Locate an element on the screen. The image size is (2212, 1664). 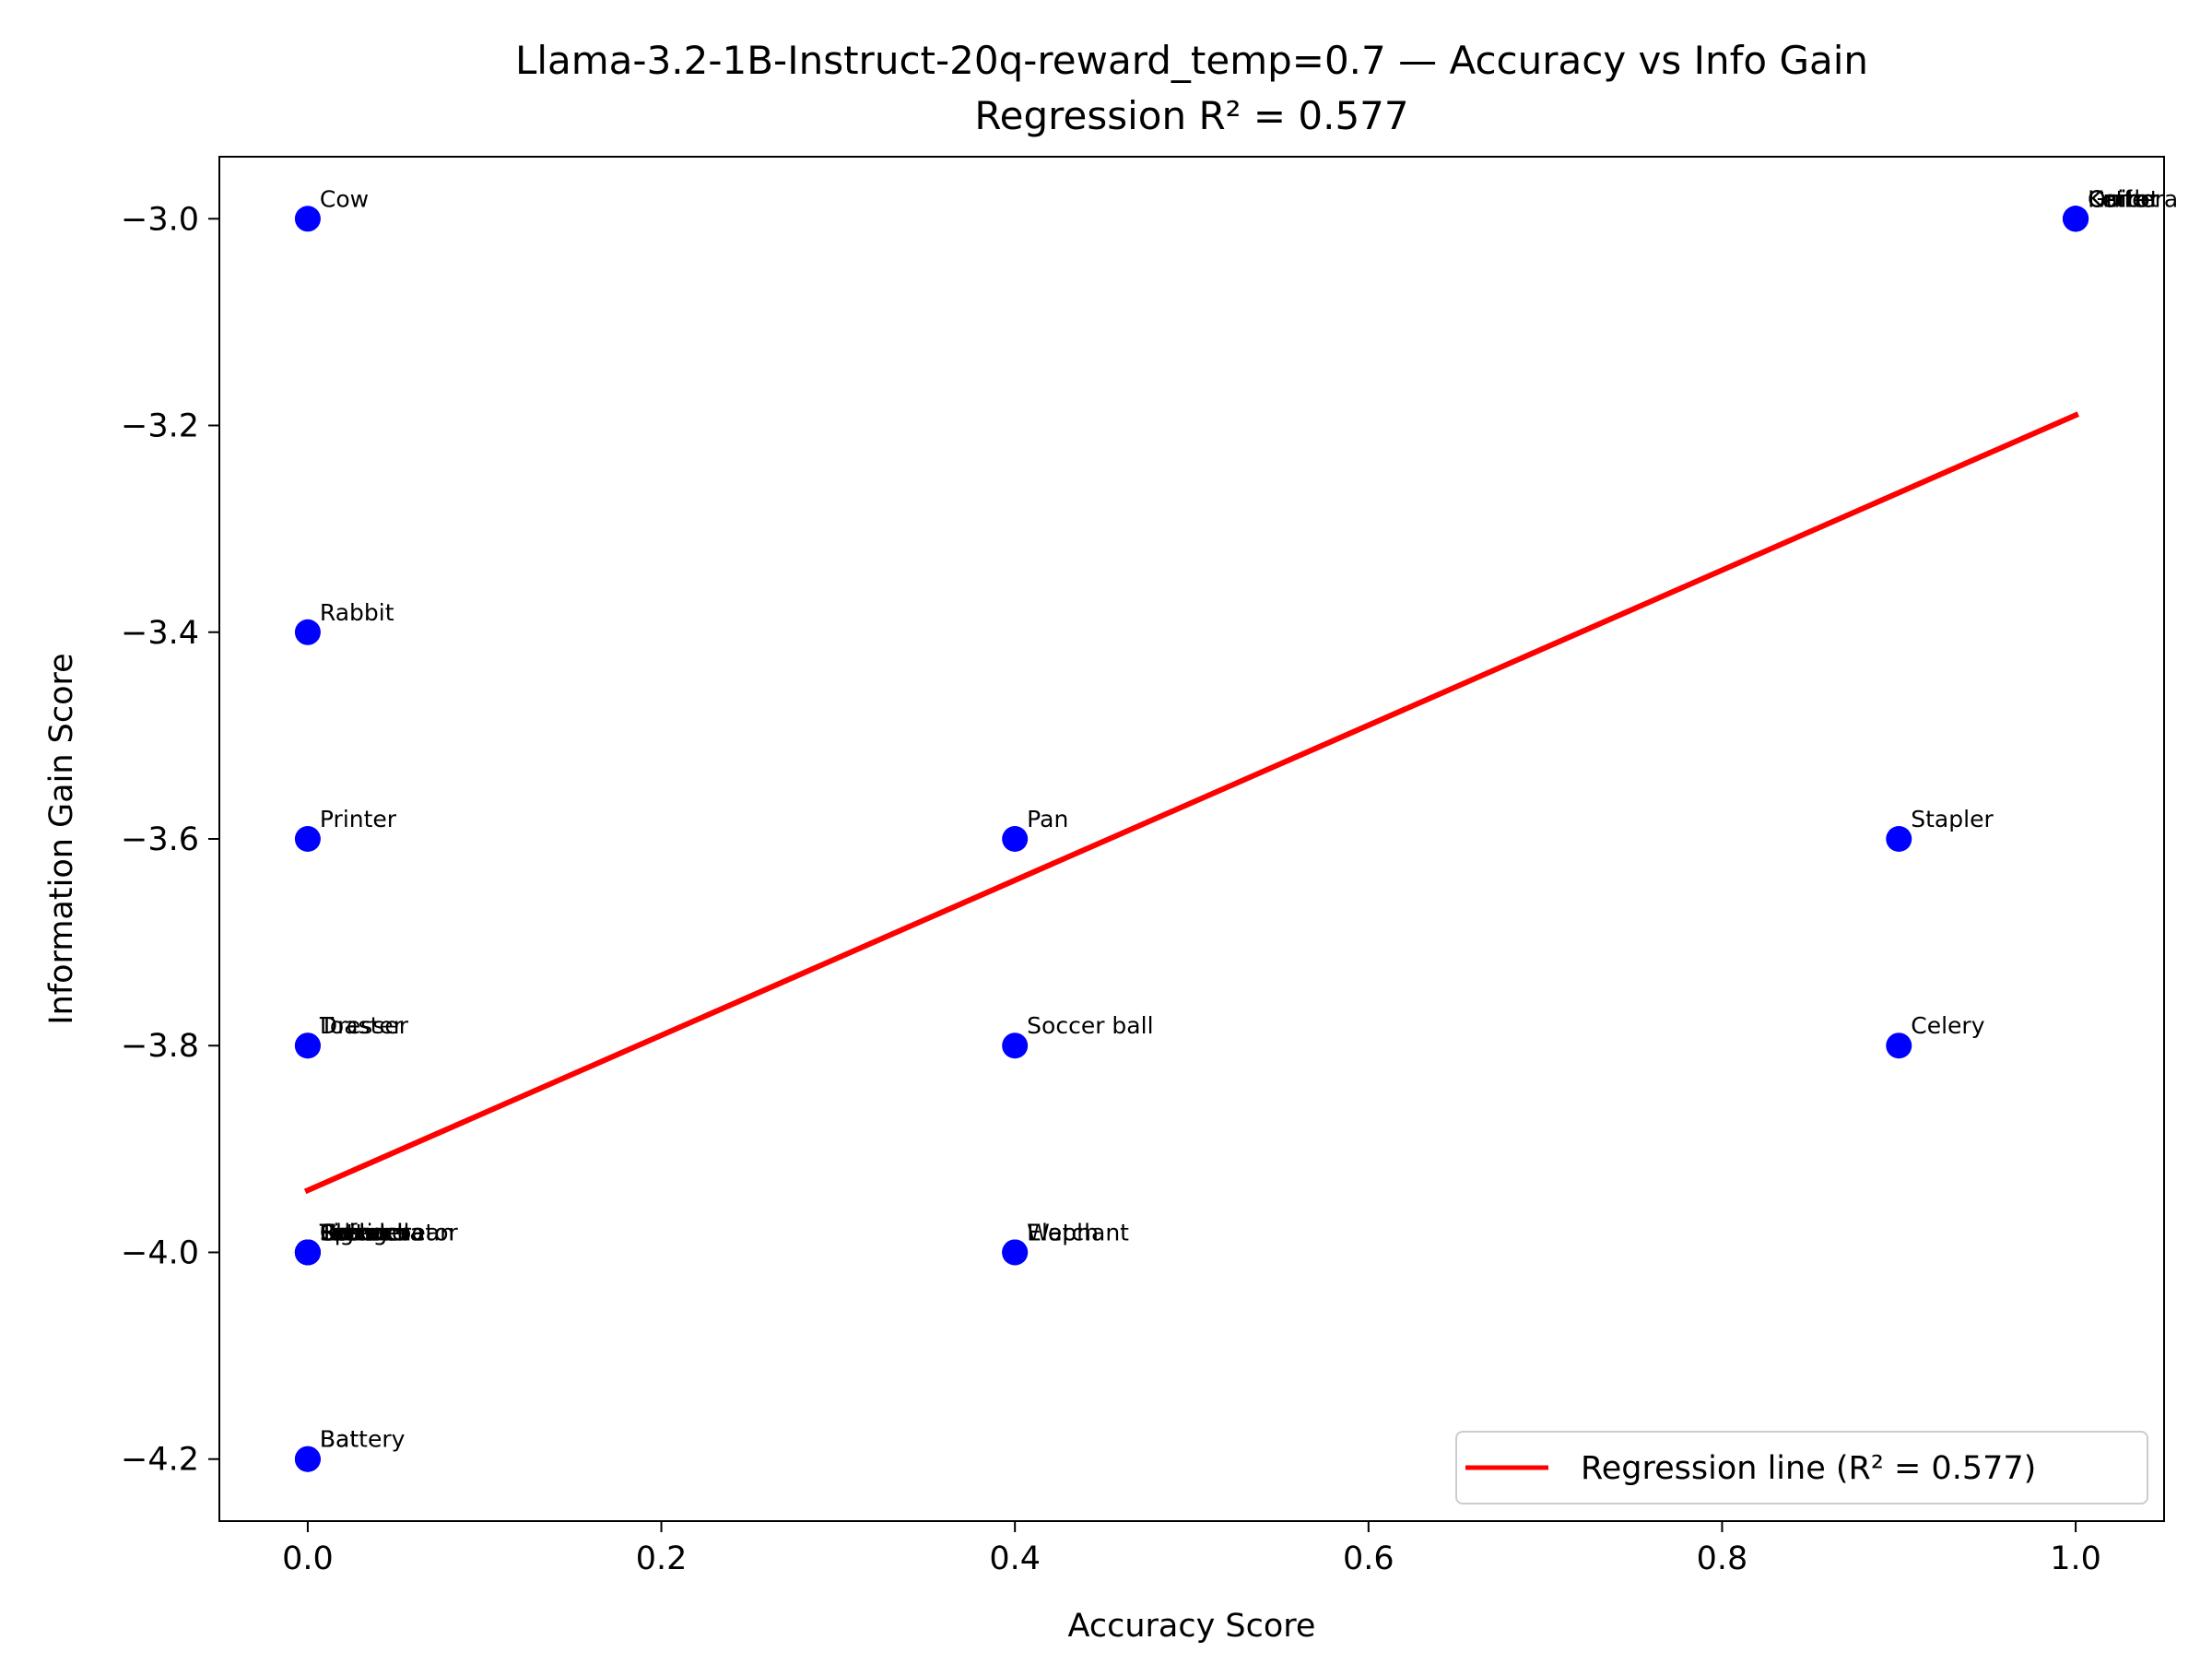
y-tick-label: −3.0 is located at coordinates (160, 219).